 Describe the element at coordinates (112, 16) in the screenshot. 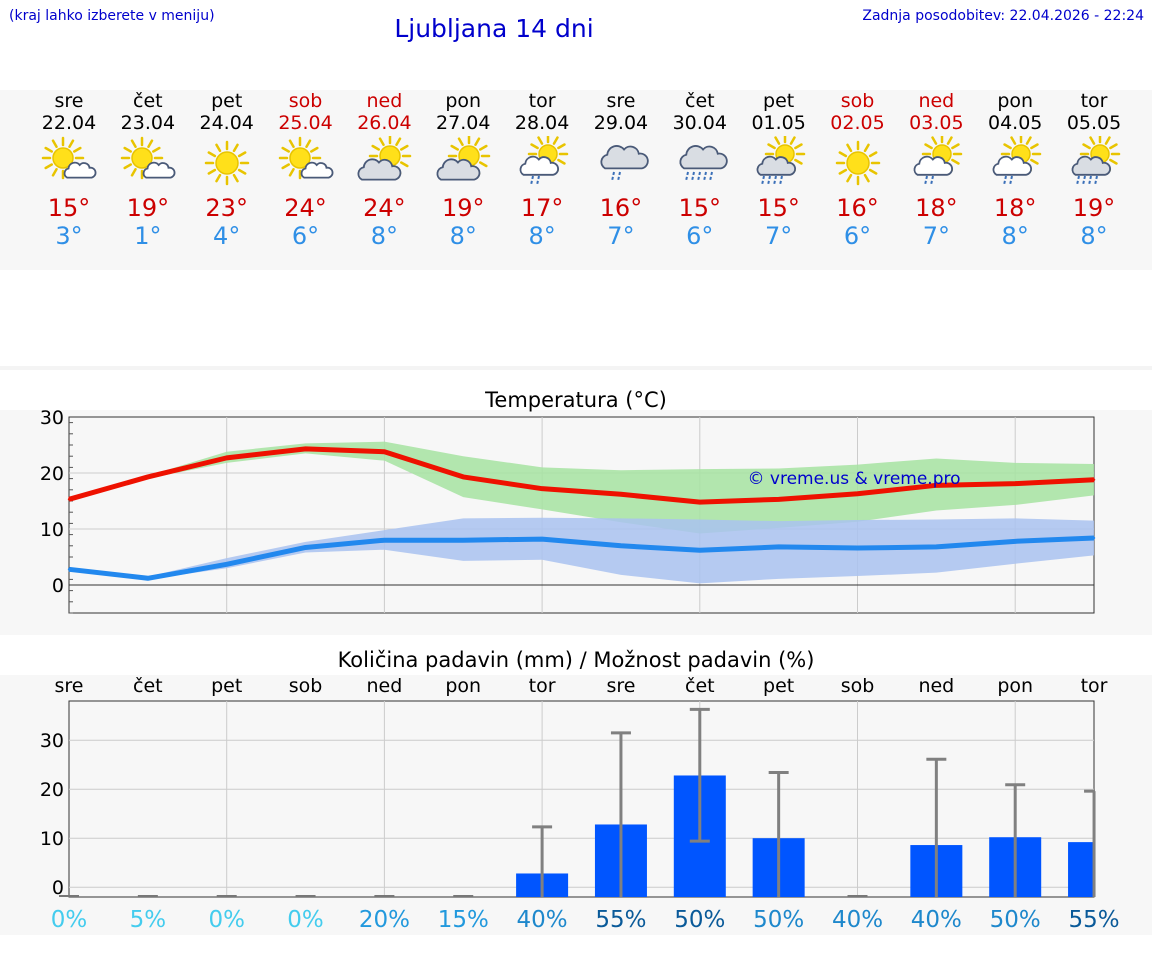

I see `region-note: (kraj lahko izberete v meniju)` at that location.